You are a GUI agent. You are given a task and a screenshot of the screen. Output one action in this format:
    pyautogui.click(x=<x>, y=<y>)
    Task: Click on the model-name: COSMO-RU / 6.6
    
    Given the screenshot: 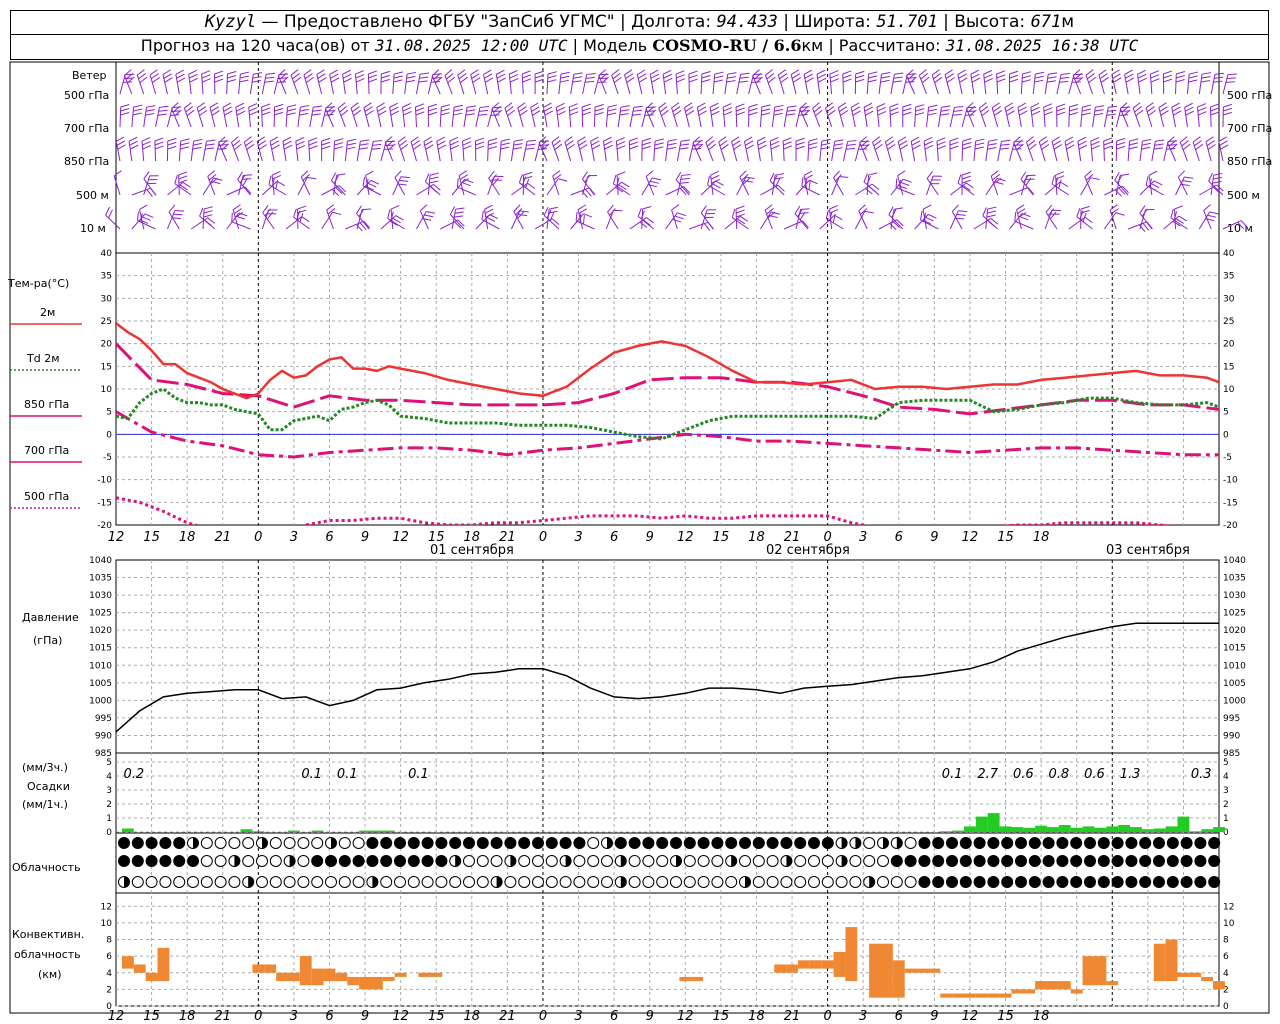 What is the action you would take?
    pyautogui.click(x=727, y=45)
    